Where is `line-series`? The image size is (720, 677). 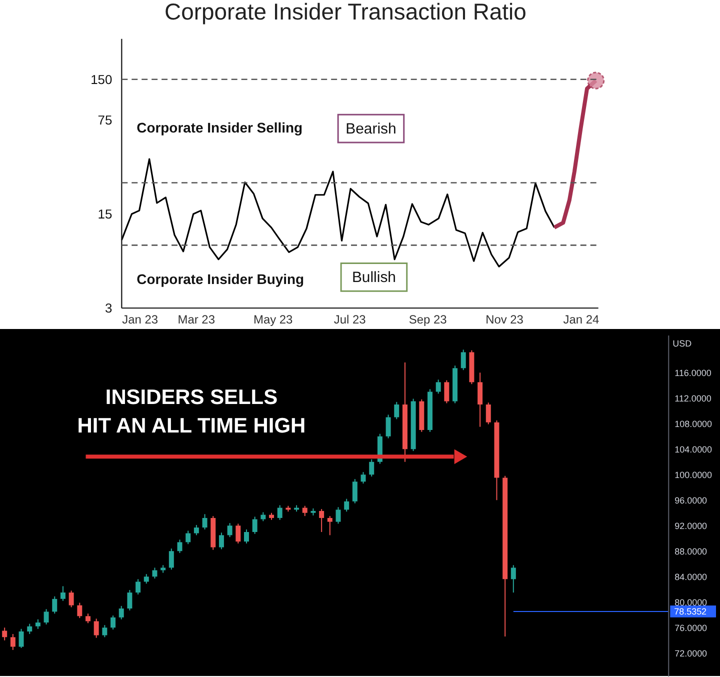 line-series is located at coordinates (338, 213).